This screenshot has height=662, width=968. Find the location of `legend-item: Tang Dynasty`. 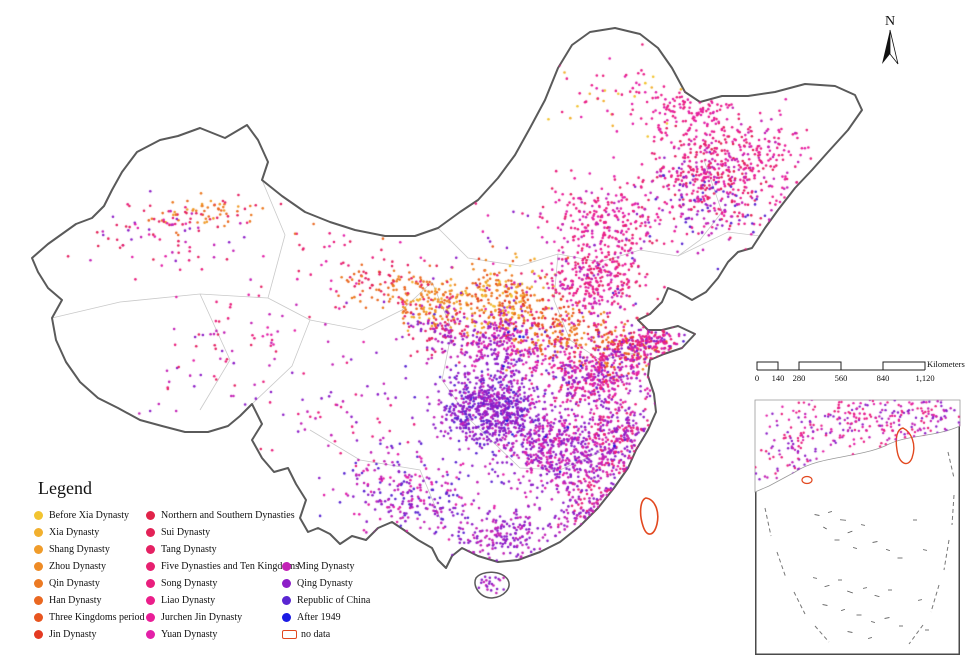

legend-item: Tang Dynasty is located at coordinates (214, 549).